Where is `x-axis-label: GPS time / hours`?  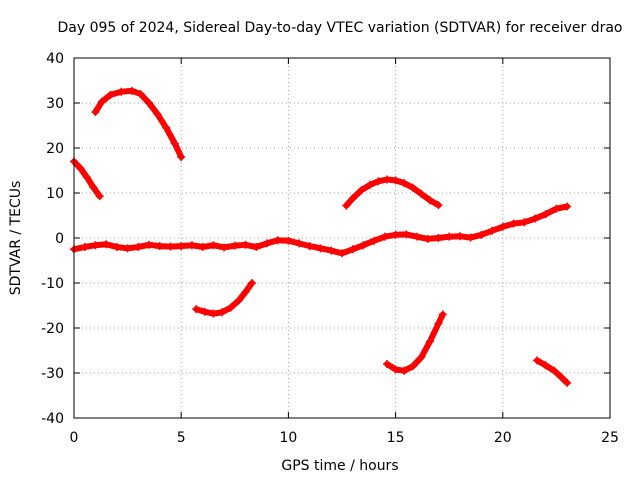 x-axis-label: GPS time / hours is located at coordinates (339, 466).